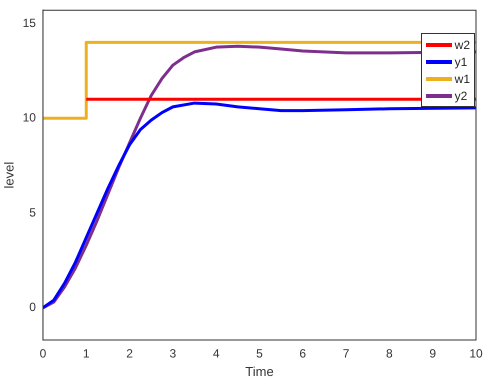  Describe the element at coordinates (462, 45) in the screenshot. I see `legend-label: w2` at that location.